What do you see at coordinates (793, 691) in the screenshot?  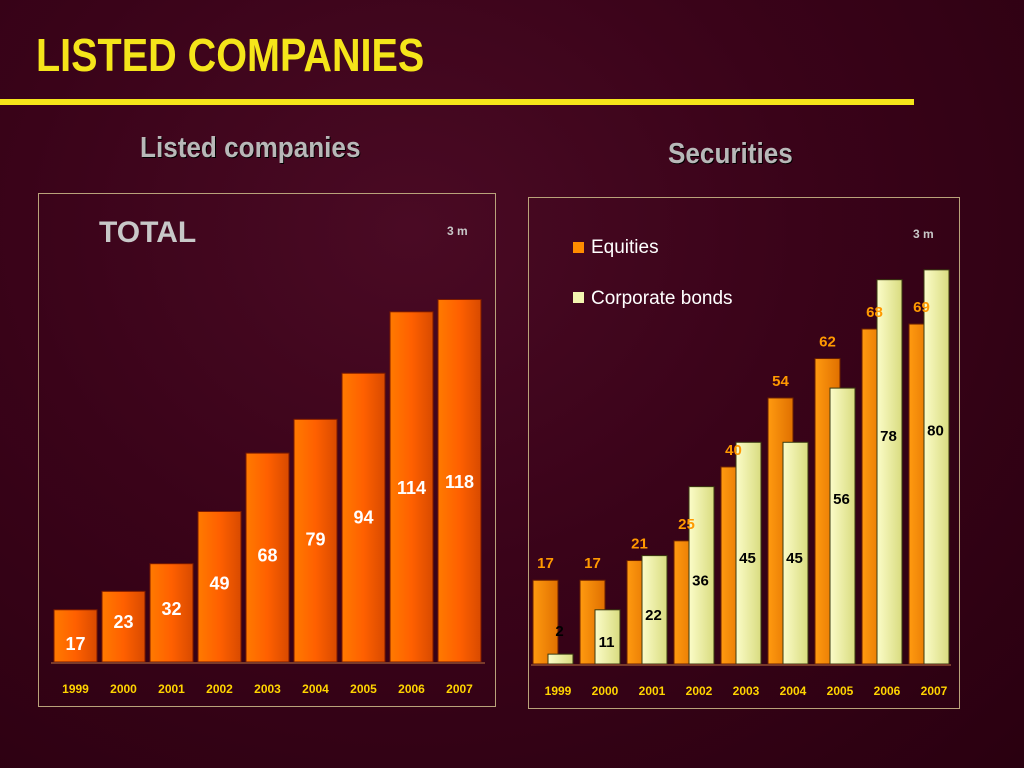 I see `tick-label-securities-2004: 2004` at bounding box center [793, 691].